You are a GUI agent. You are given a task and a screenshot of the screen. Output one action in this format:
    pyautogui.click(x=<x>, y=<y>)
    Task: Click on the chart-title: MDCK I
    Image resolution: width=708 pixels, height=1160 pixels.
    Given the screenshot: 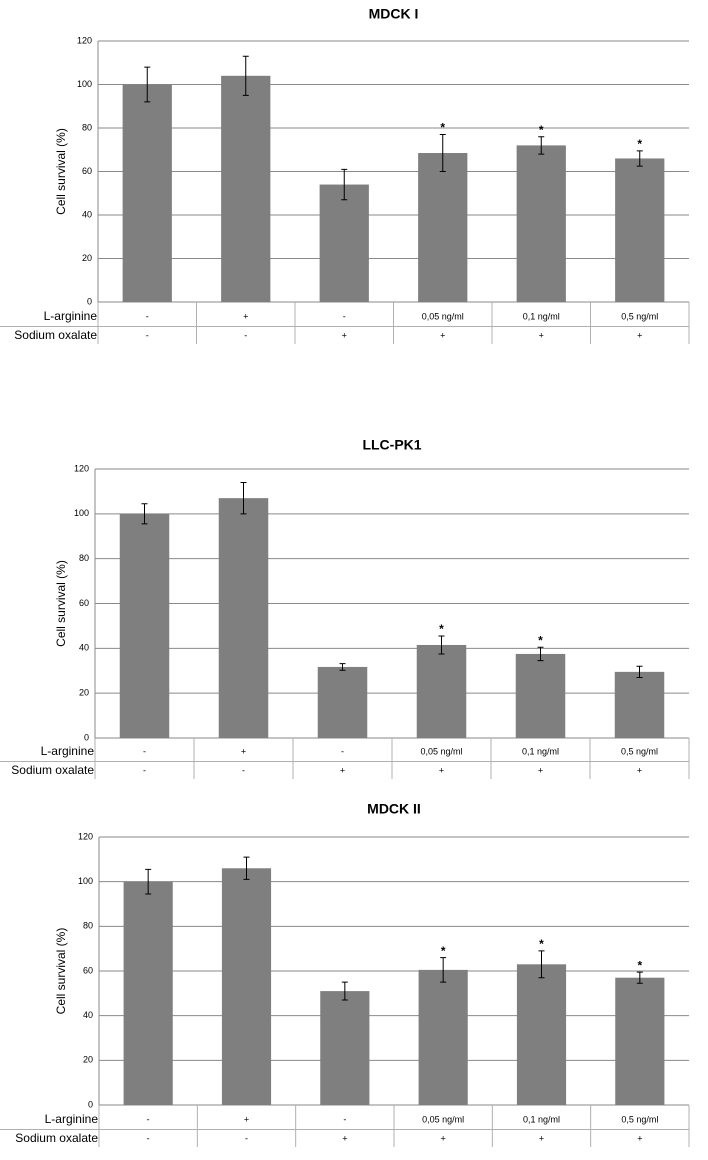 What is the action you would take?
    pyautogui.click(x=394, y=14)
    